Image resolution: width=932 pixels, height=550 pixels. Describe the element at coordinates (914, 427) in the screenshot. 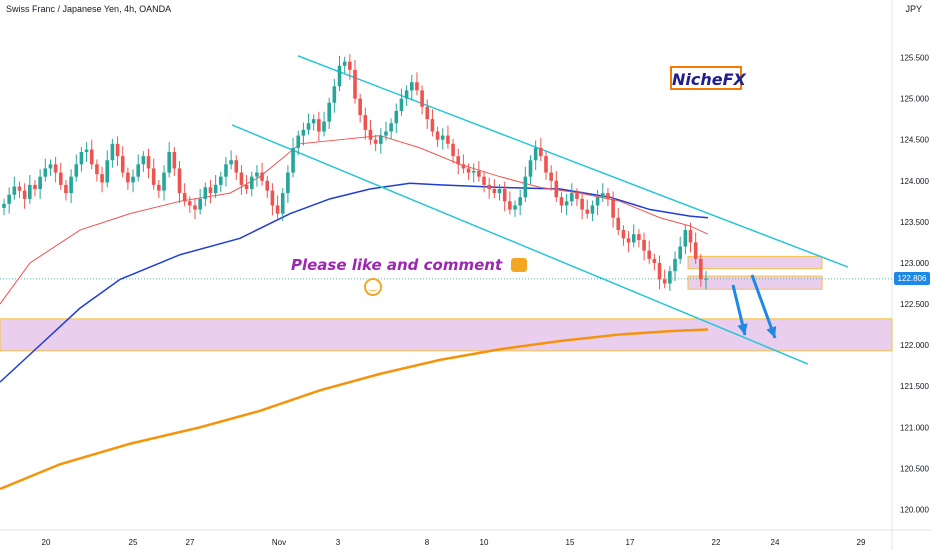

I see `y-tick-label: 121.000` at that location.